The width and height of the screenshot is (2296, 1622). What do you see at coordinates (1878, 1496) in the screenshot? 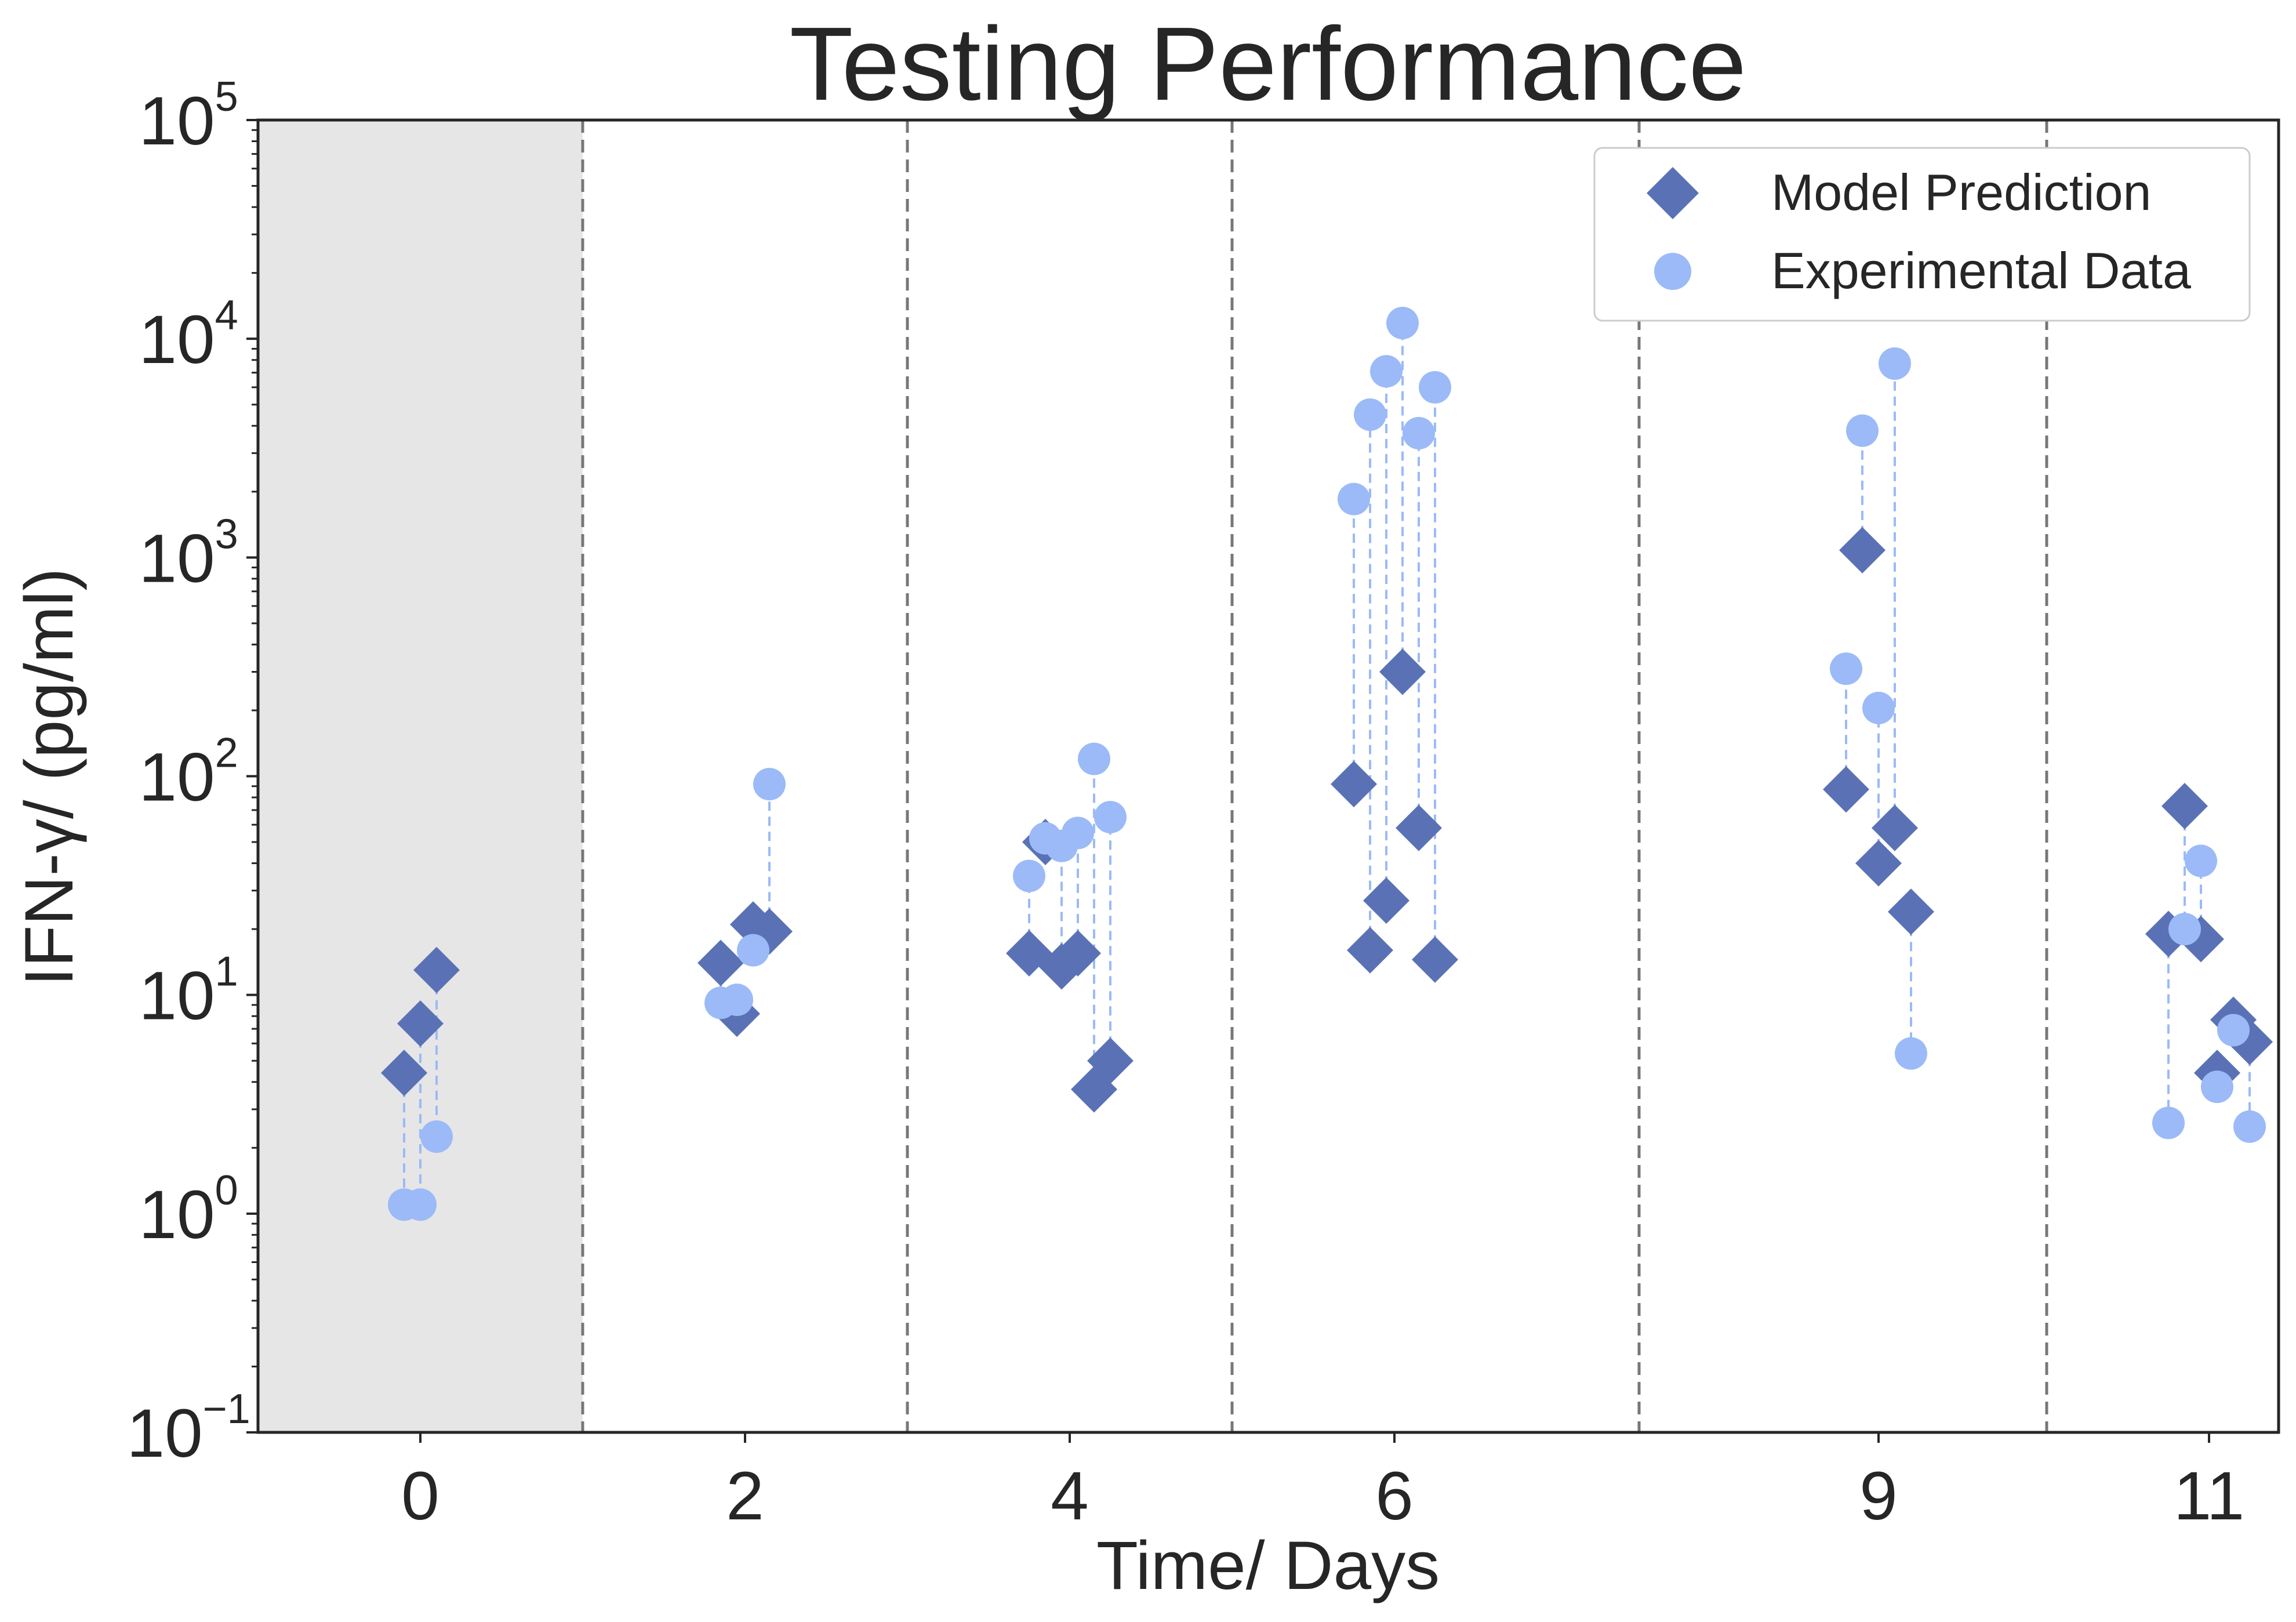
I see `x-tick-label: 9` at bounding box center [1878, 1496].